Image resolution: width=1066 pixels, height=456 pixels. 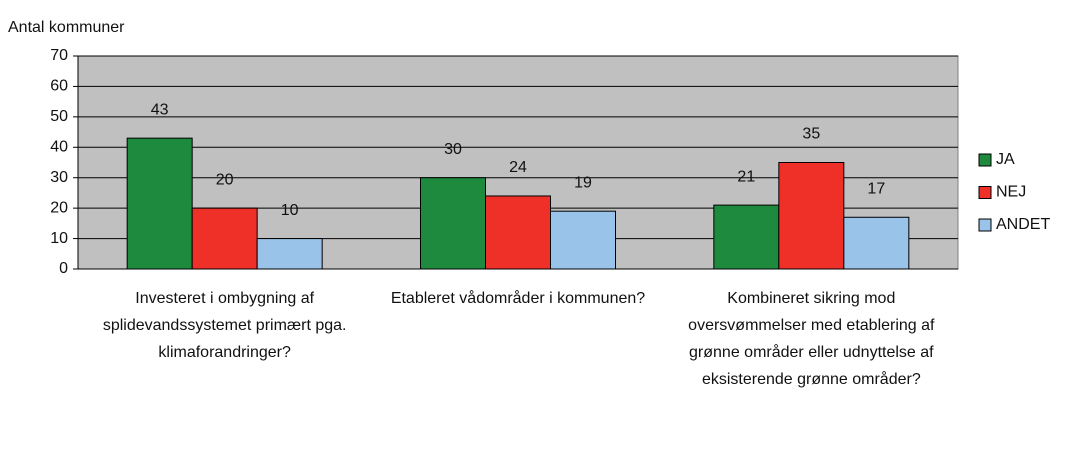 What do you see at coordinates (518, 298) in the screenshot?
I see `x-tick-label: Etableret vådområder i kommunen?` at bounding box center [518, 298].